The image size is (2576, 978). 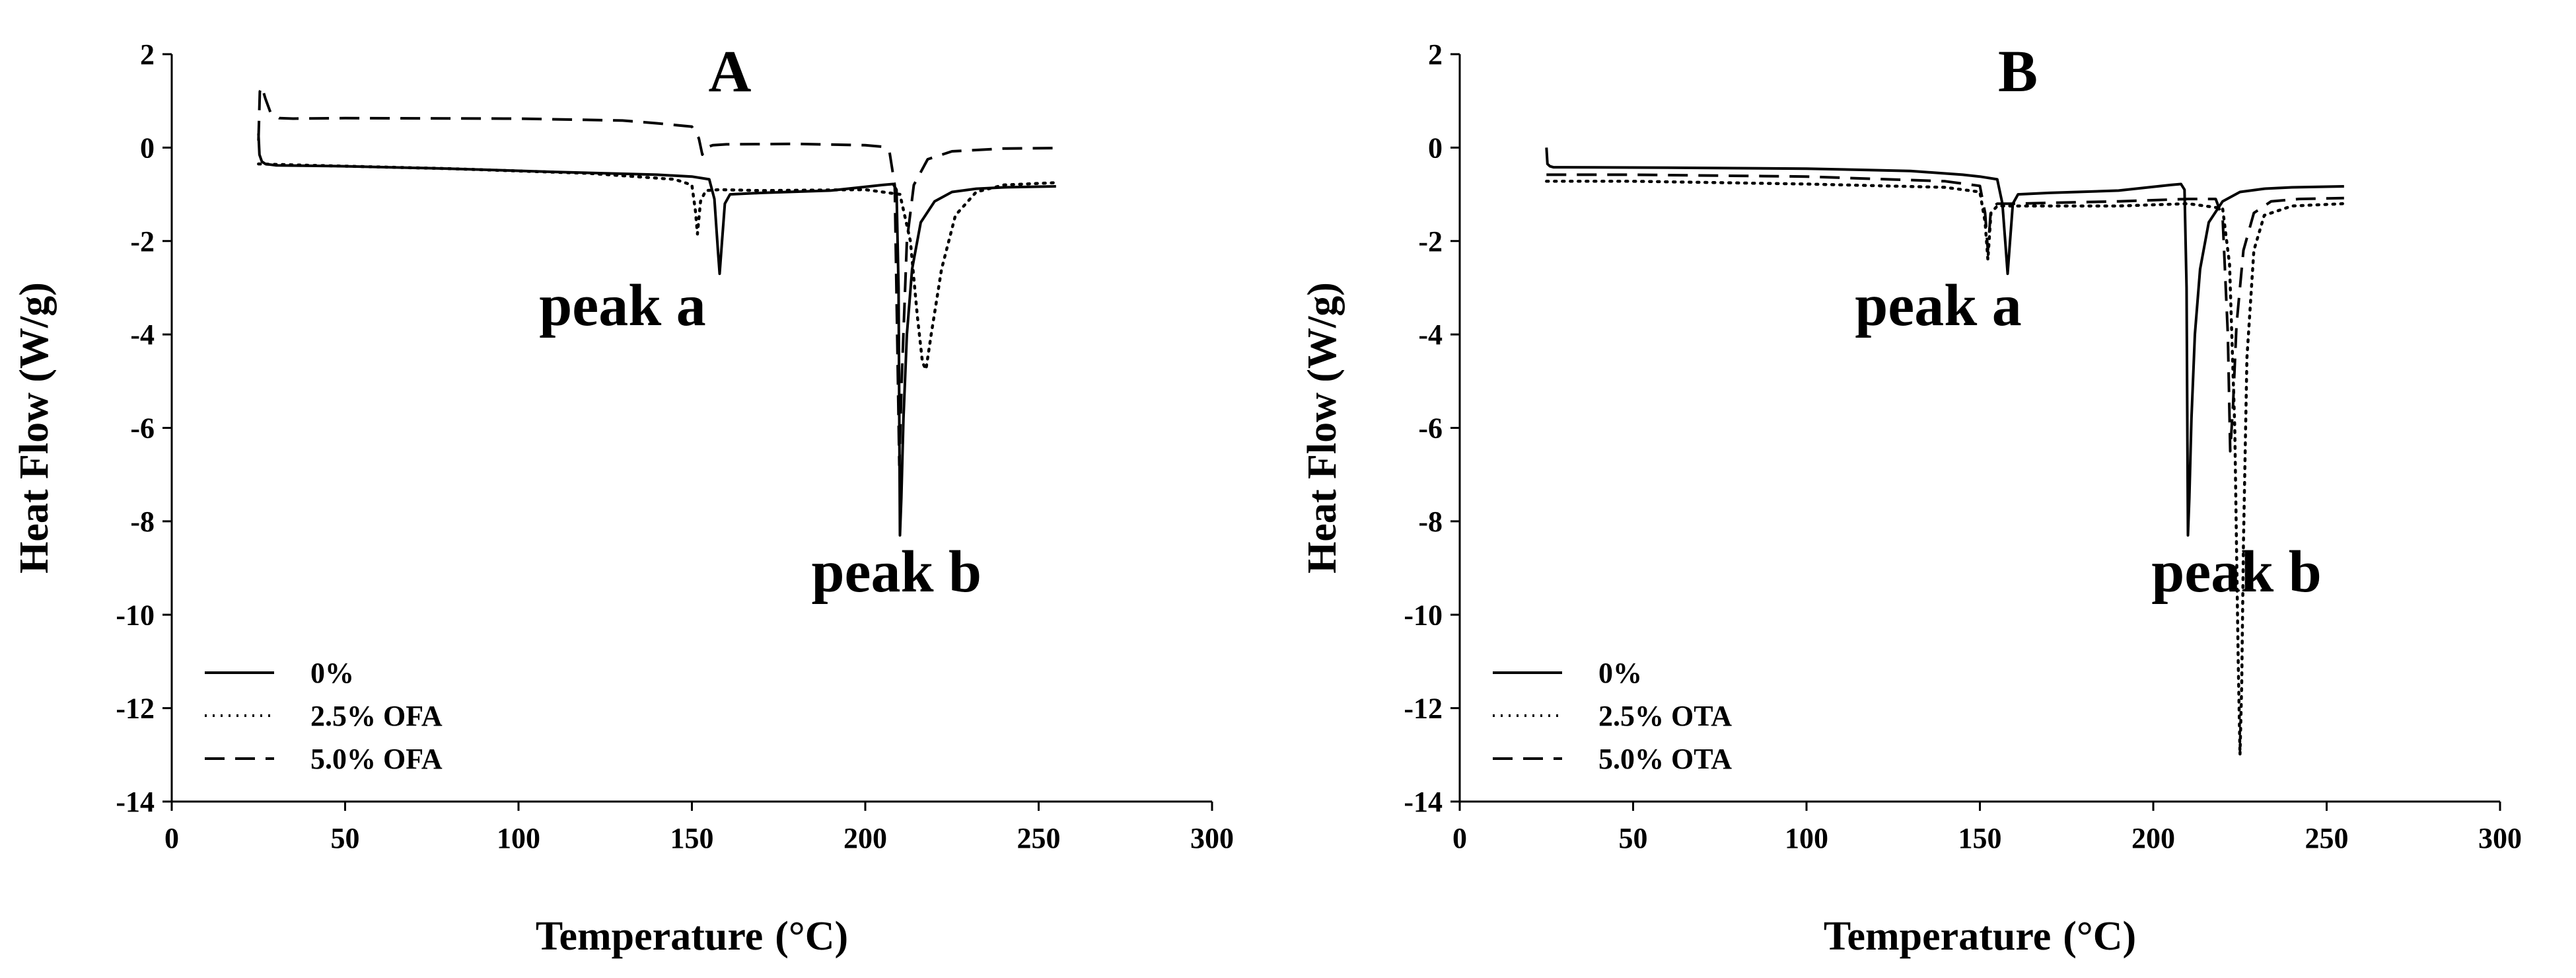 What do you see at coordinates (377, 759) in the screenshot?
I see `legend-label: 5.0% OFA` at bounding box center [377, 759].